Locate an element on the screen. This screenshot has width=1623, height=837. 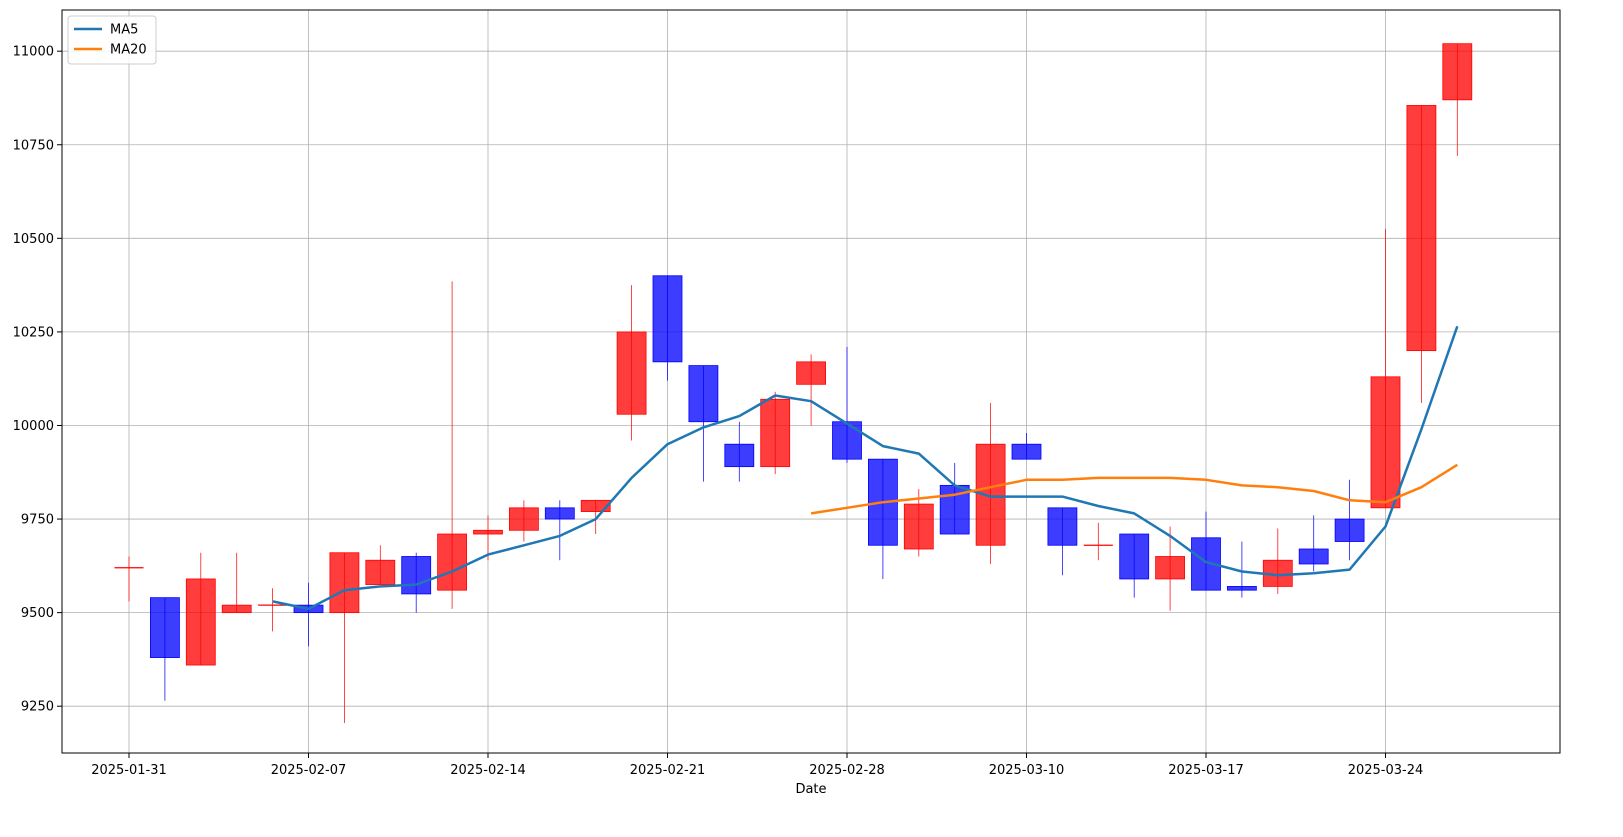
x-tick-label: 2025-02-07 is located at coordinates (309, 770).